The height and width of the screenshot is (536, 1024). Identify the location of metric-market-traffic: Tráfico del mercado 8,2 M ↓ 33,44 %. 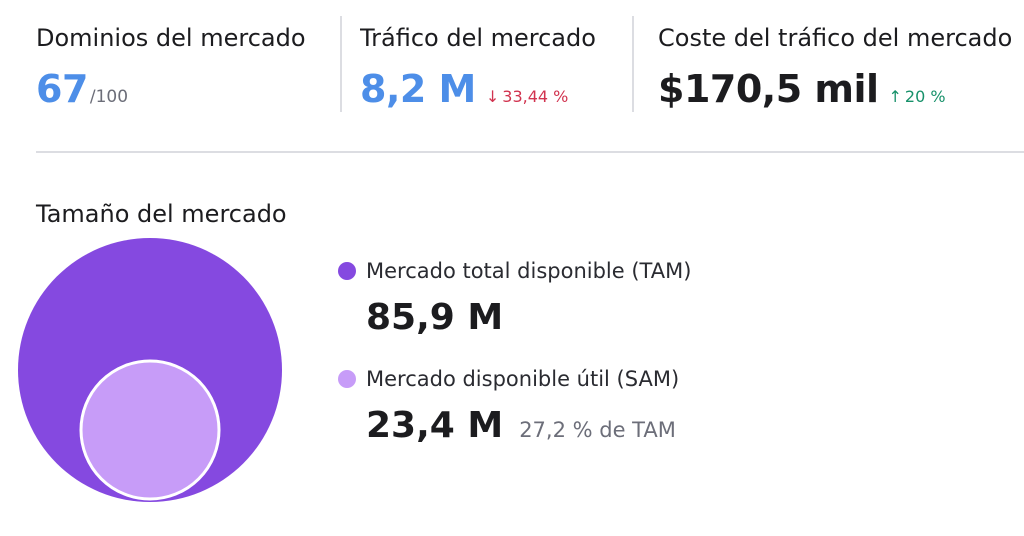
(492, 65).